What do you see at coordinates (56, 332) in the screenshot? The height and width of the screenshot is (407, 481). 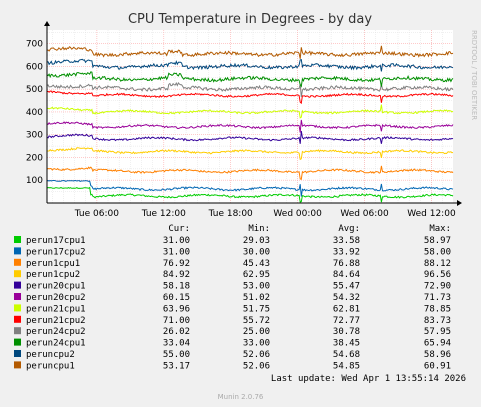 I see `legend-name: perun24cpu2` at bounding box center [56, 332].